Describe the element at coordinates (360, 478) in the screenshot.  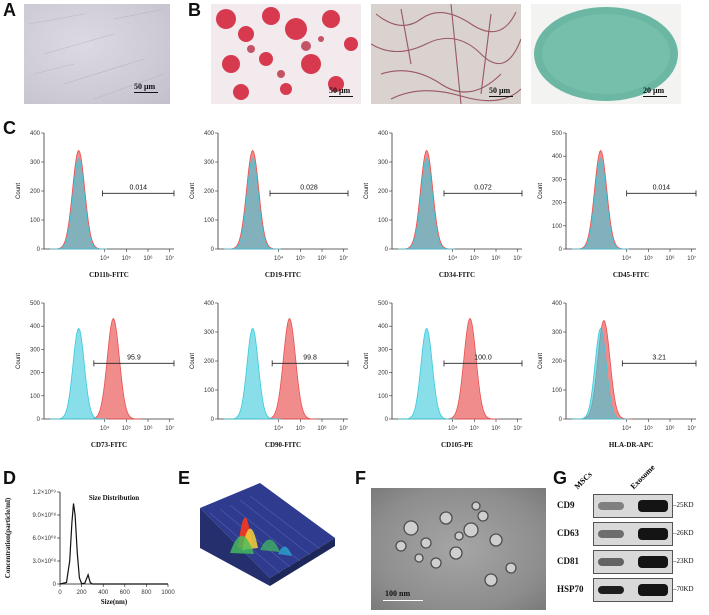
I see `panel-letter-f: F` at that location.